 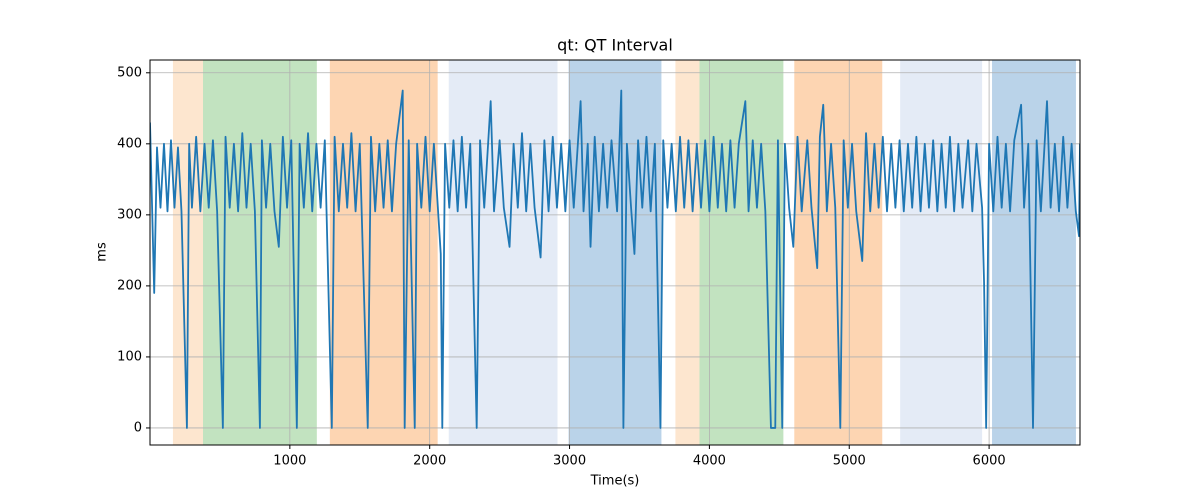 I want to click on y-tick-label: 400, so click(x=129, y=143).